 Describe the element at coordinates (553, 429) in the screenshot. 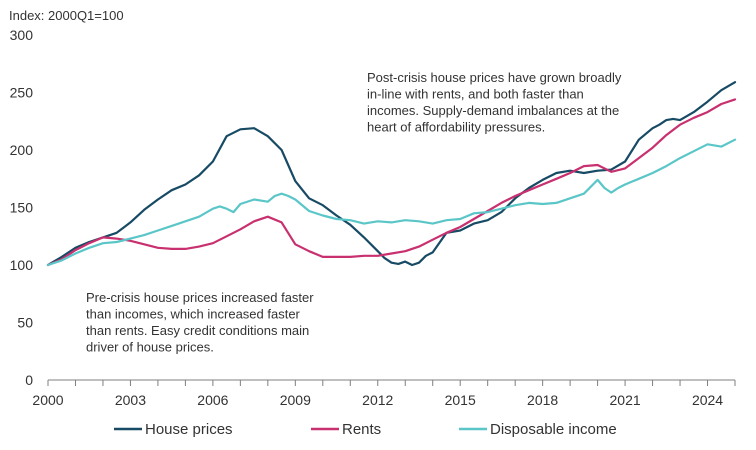

I see `legend-label-disposable-income: Disposable income` at that location.